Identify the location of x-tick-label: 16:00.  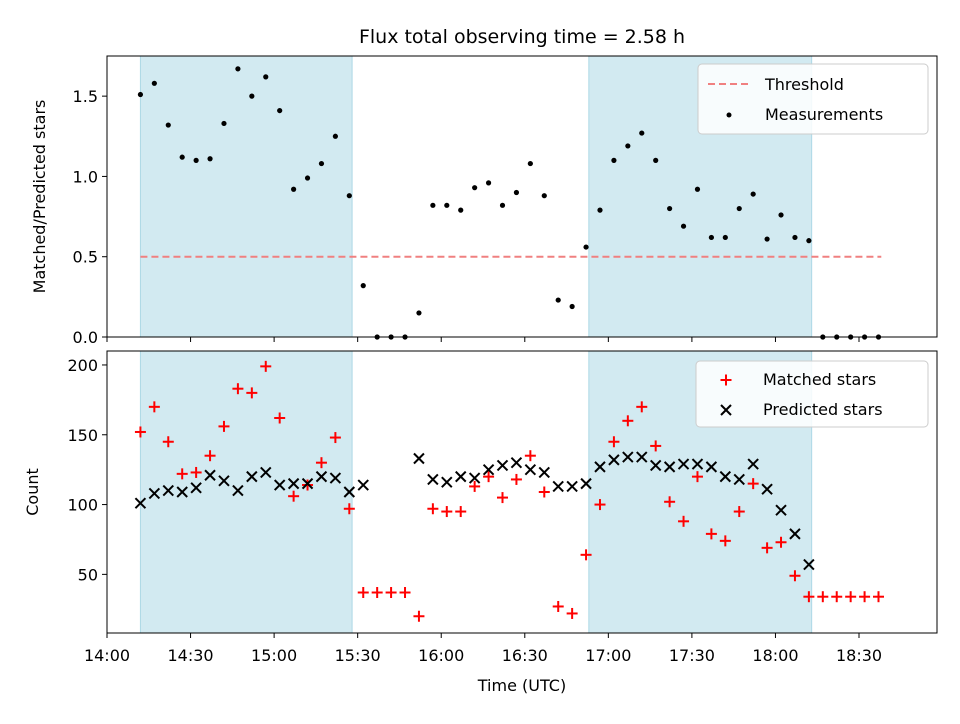
(441, 655).